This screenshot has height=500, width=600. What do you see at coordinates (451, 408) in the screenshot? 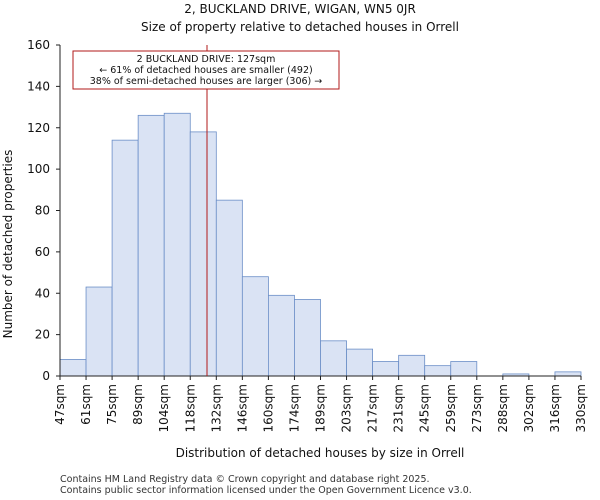
I see `x-tick-label: 259sqm` at bounding box center [451, 408].